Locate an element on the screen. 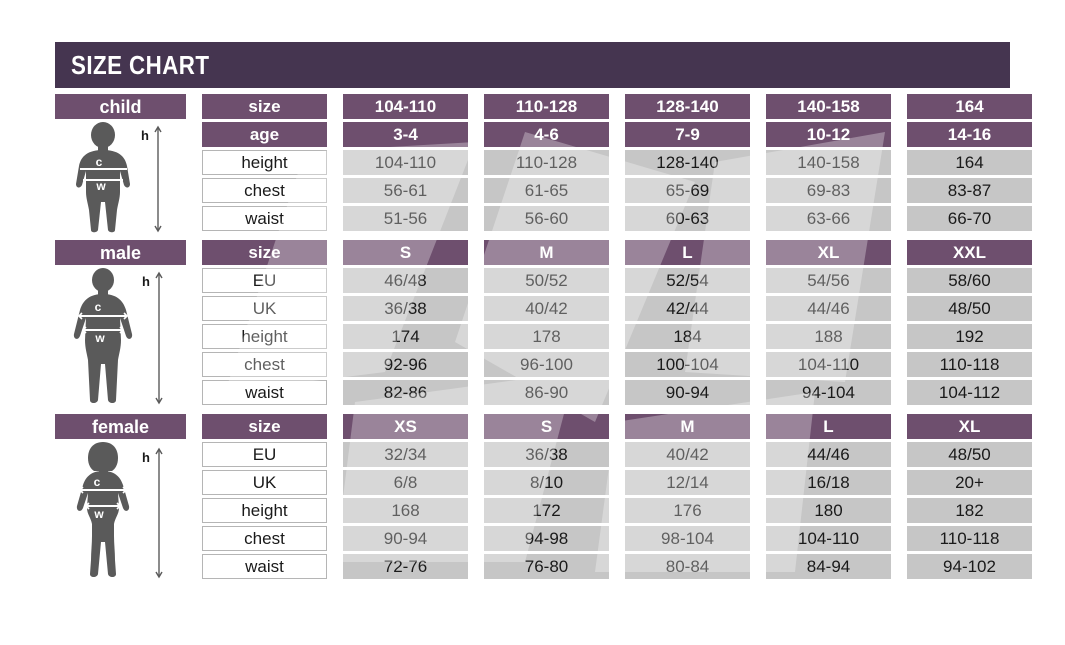 This screenshot has height=645, width=1065. female-eu-value: 48/50 is located at coordinates (969, 454).